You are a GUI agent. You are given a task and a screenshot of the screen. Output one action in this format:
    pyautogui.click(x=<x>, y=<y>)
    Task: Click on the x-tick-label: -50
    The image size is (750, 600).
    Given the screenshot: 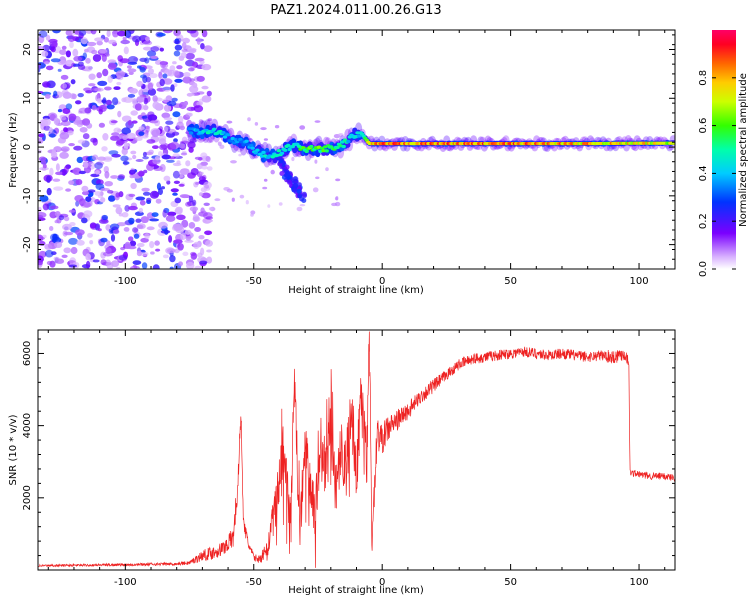 What is the action you would take?
    pyautogui.click(x=254, y=582)
    